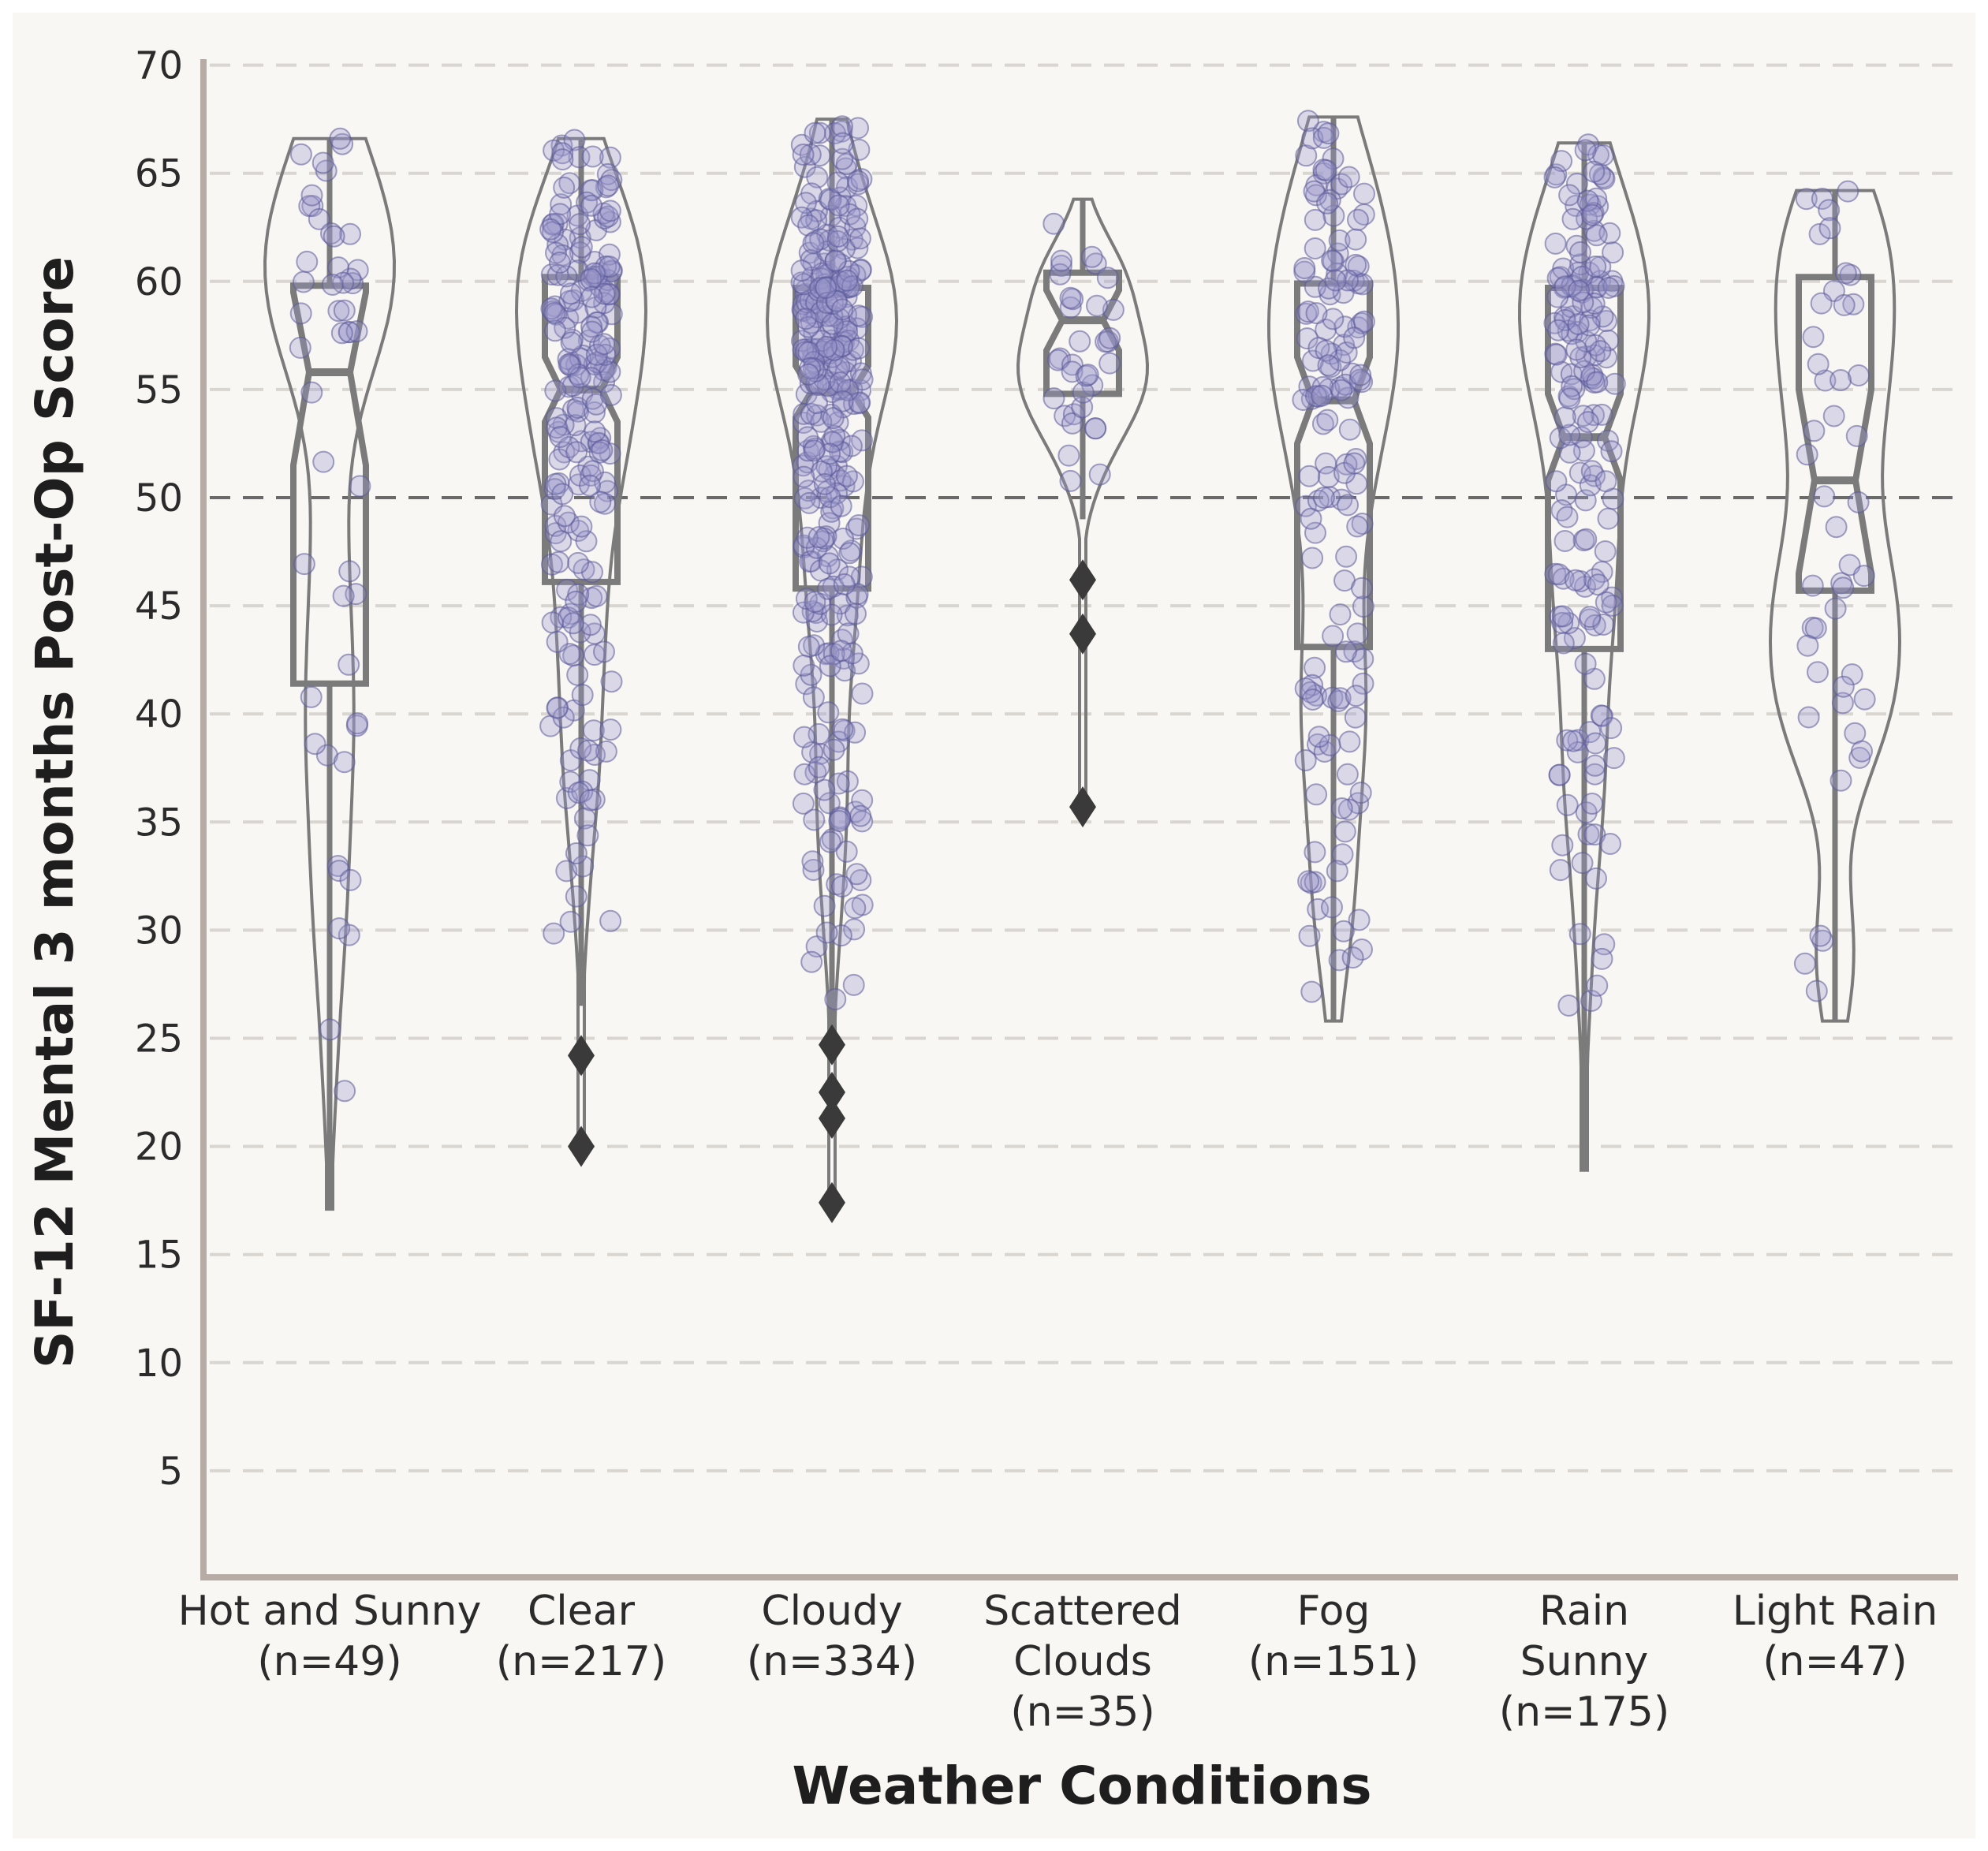 This screenshot has width=1988, height=1851. What do you see at coordinates (1083, 504) in the screenshot?
I see `violin-outline` at bounding box center [1083, 504].